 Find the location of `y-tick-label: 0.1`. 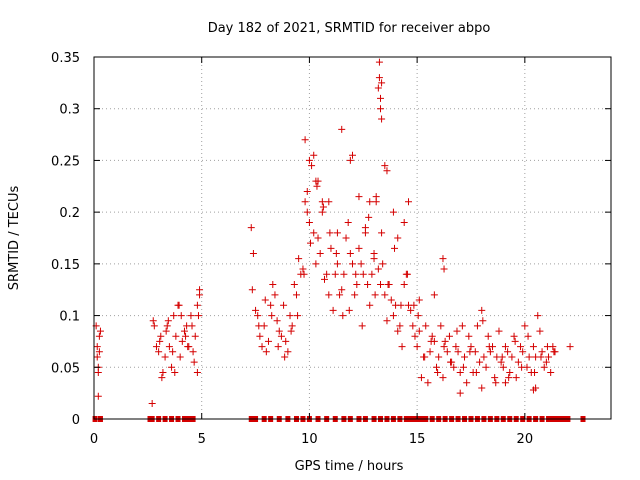

y-tick-label: 0.1 is located at coordinates (69, 317).